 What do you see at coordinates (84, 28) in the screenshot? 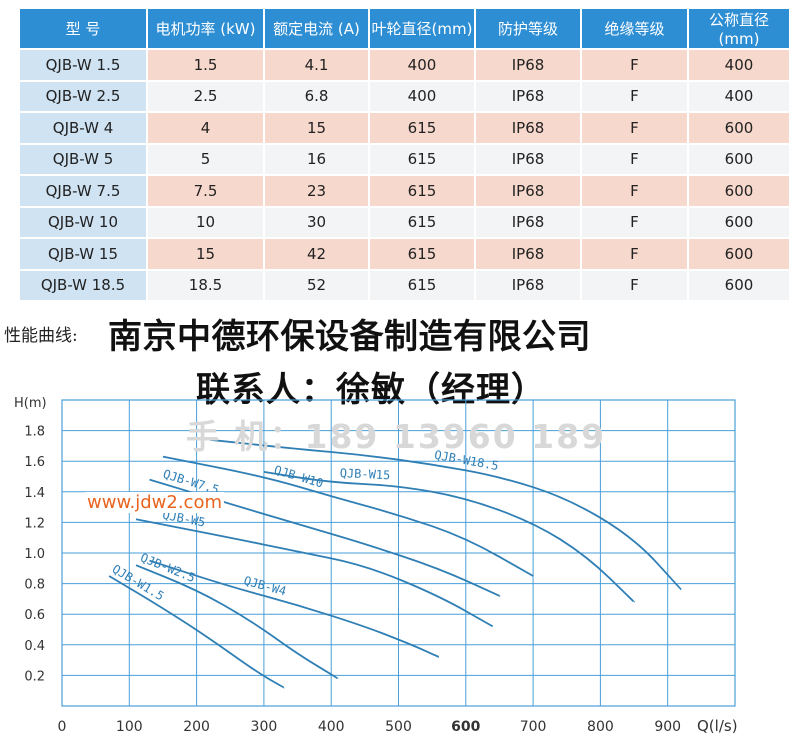
I see `col-header-model: 型 号` at bounding box center [84, 28].